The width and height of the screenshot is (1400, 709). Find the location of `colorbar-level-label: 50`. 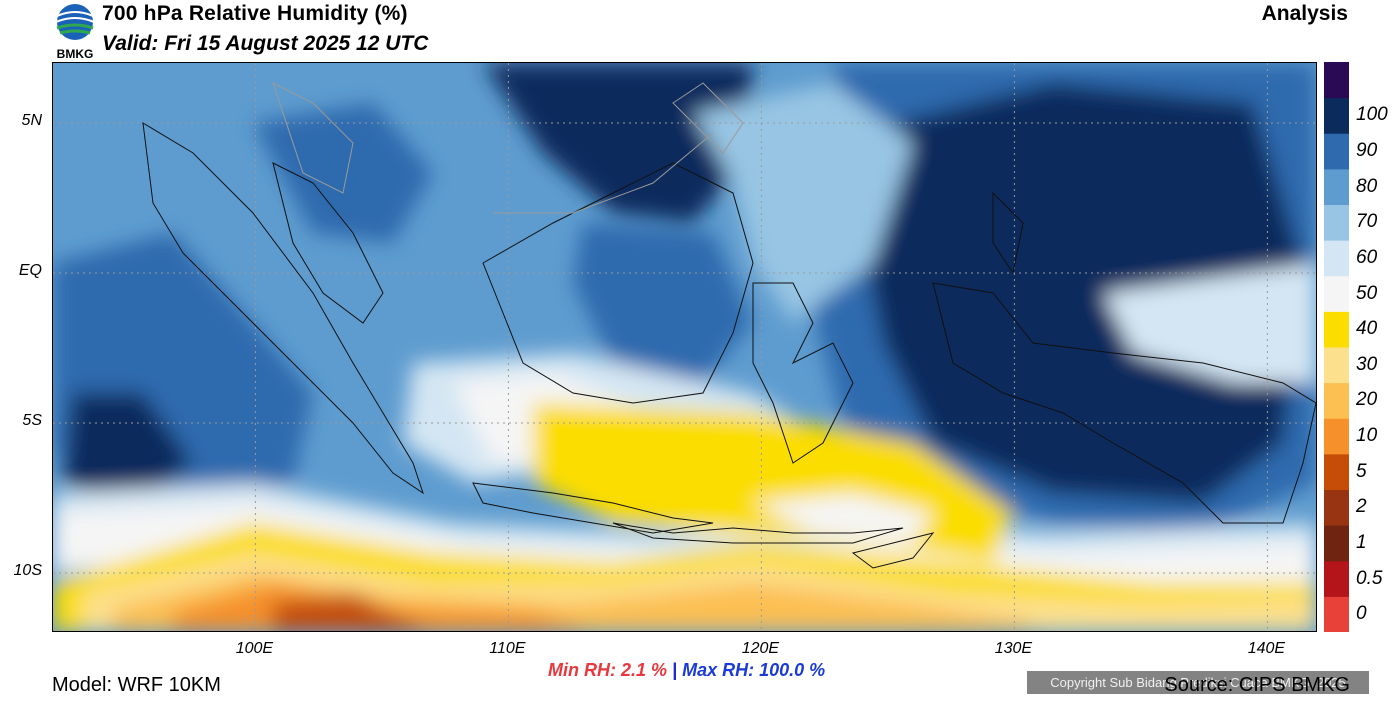

colorbar-level-label: 50 is located at coordinates (1367, 293).